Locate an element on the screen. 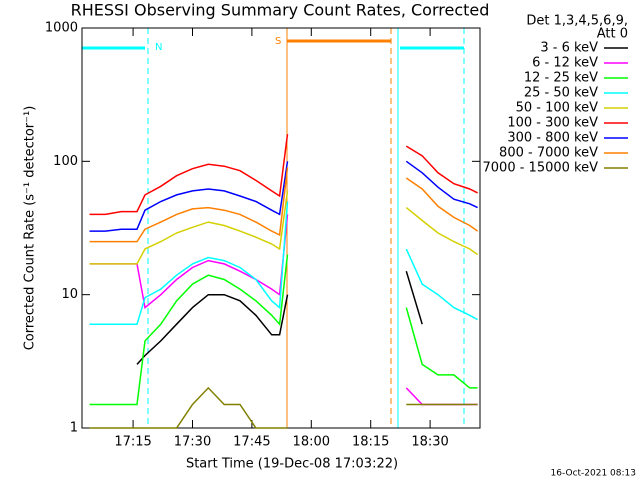 The width and height of the screenshot is (640, 480). legend-label: 6 - 12 keV is located at coordinates (565, 63).